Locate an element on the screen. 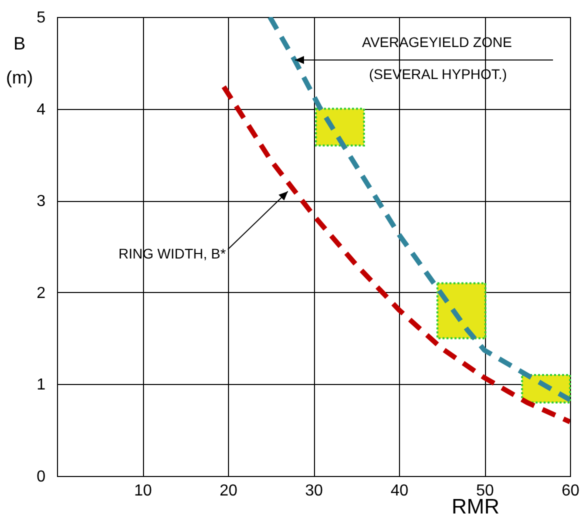 This screenshot has height=521, width=582. y-axis-title: B (m) is located at coordinates (19, 61).